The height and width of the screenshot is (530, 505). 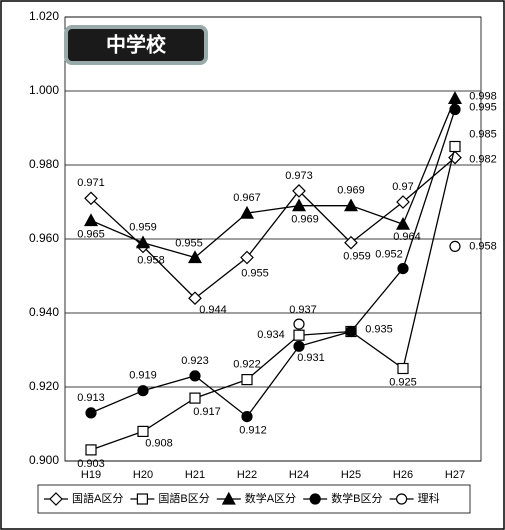 I want to click on y-tick-label: 1.000, so click(x=44, y=90).